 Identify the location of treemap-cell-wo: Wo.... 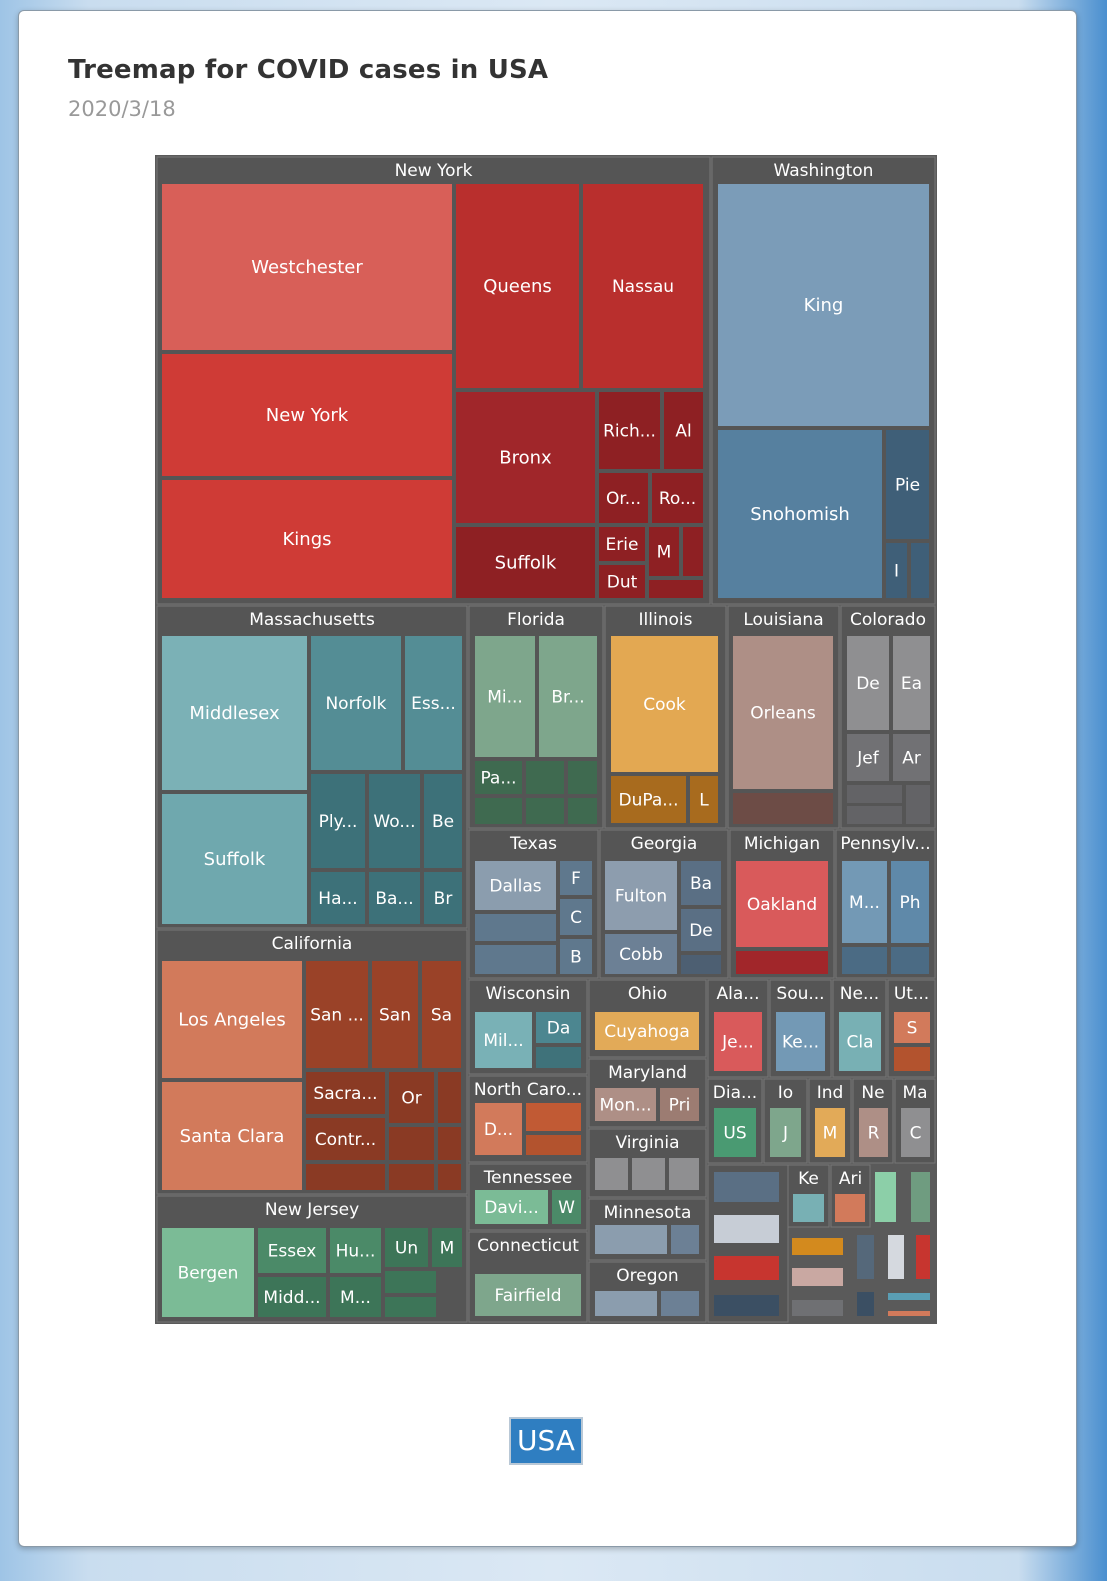
(394, 821).